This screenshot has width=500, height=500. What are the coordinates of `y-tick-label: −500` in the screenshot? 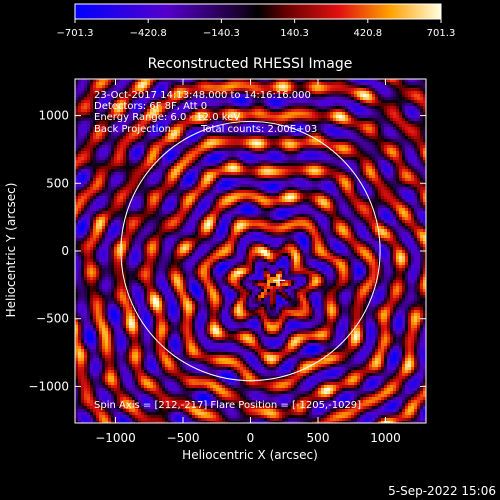 It's located at (52, 319).